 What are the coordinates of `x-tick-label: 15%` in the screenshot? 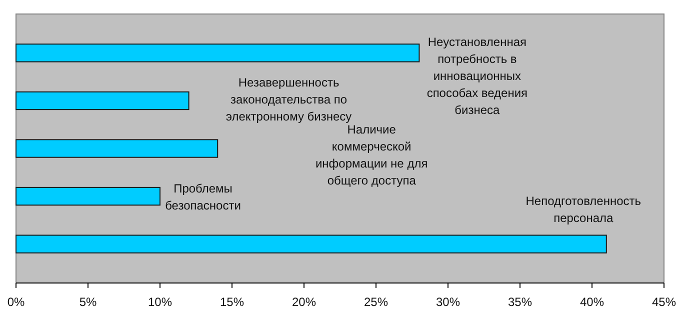 It's located at (232, 302).